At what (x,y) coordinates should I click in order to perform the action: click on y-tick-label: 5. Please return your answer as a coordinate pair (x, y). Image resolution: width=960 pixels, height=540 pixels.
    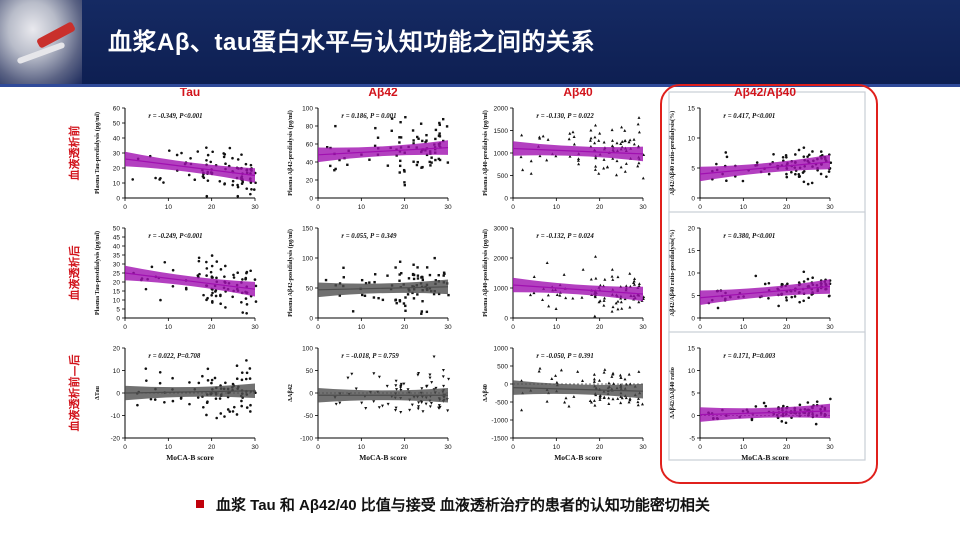
    Looking at the image, I should click on (118, 310).